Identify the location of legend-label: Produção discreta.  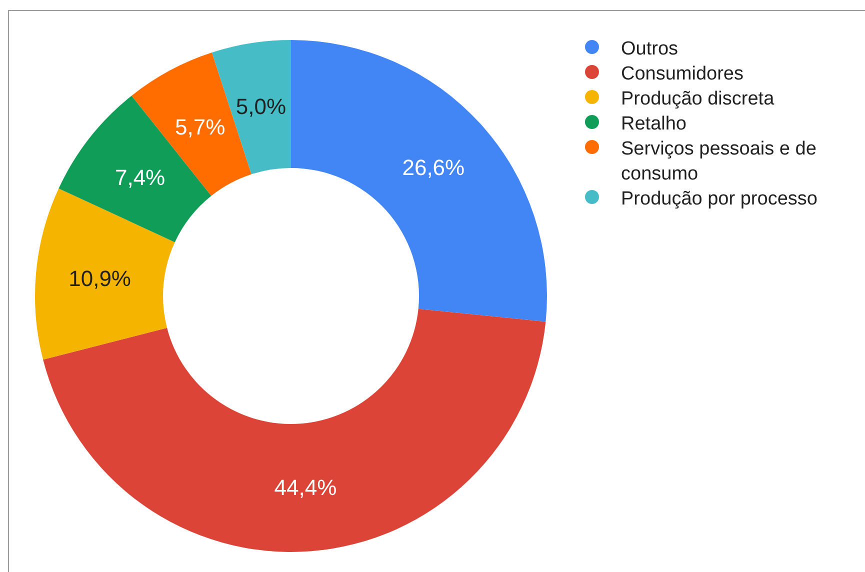
(698, 99).